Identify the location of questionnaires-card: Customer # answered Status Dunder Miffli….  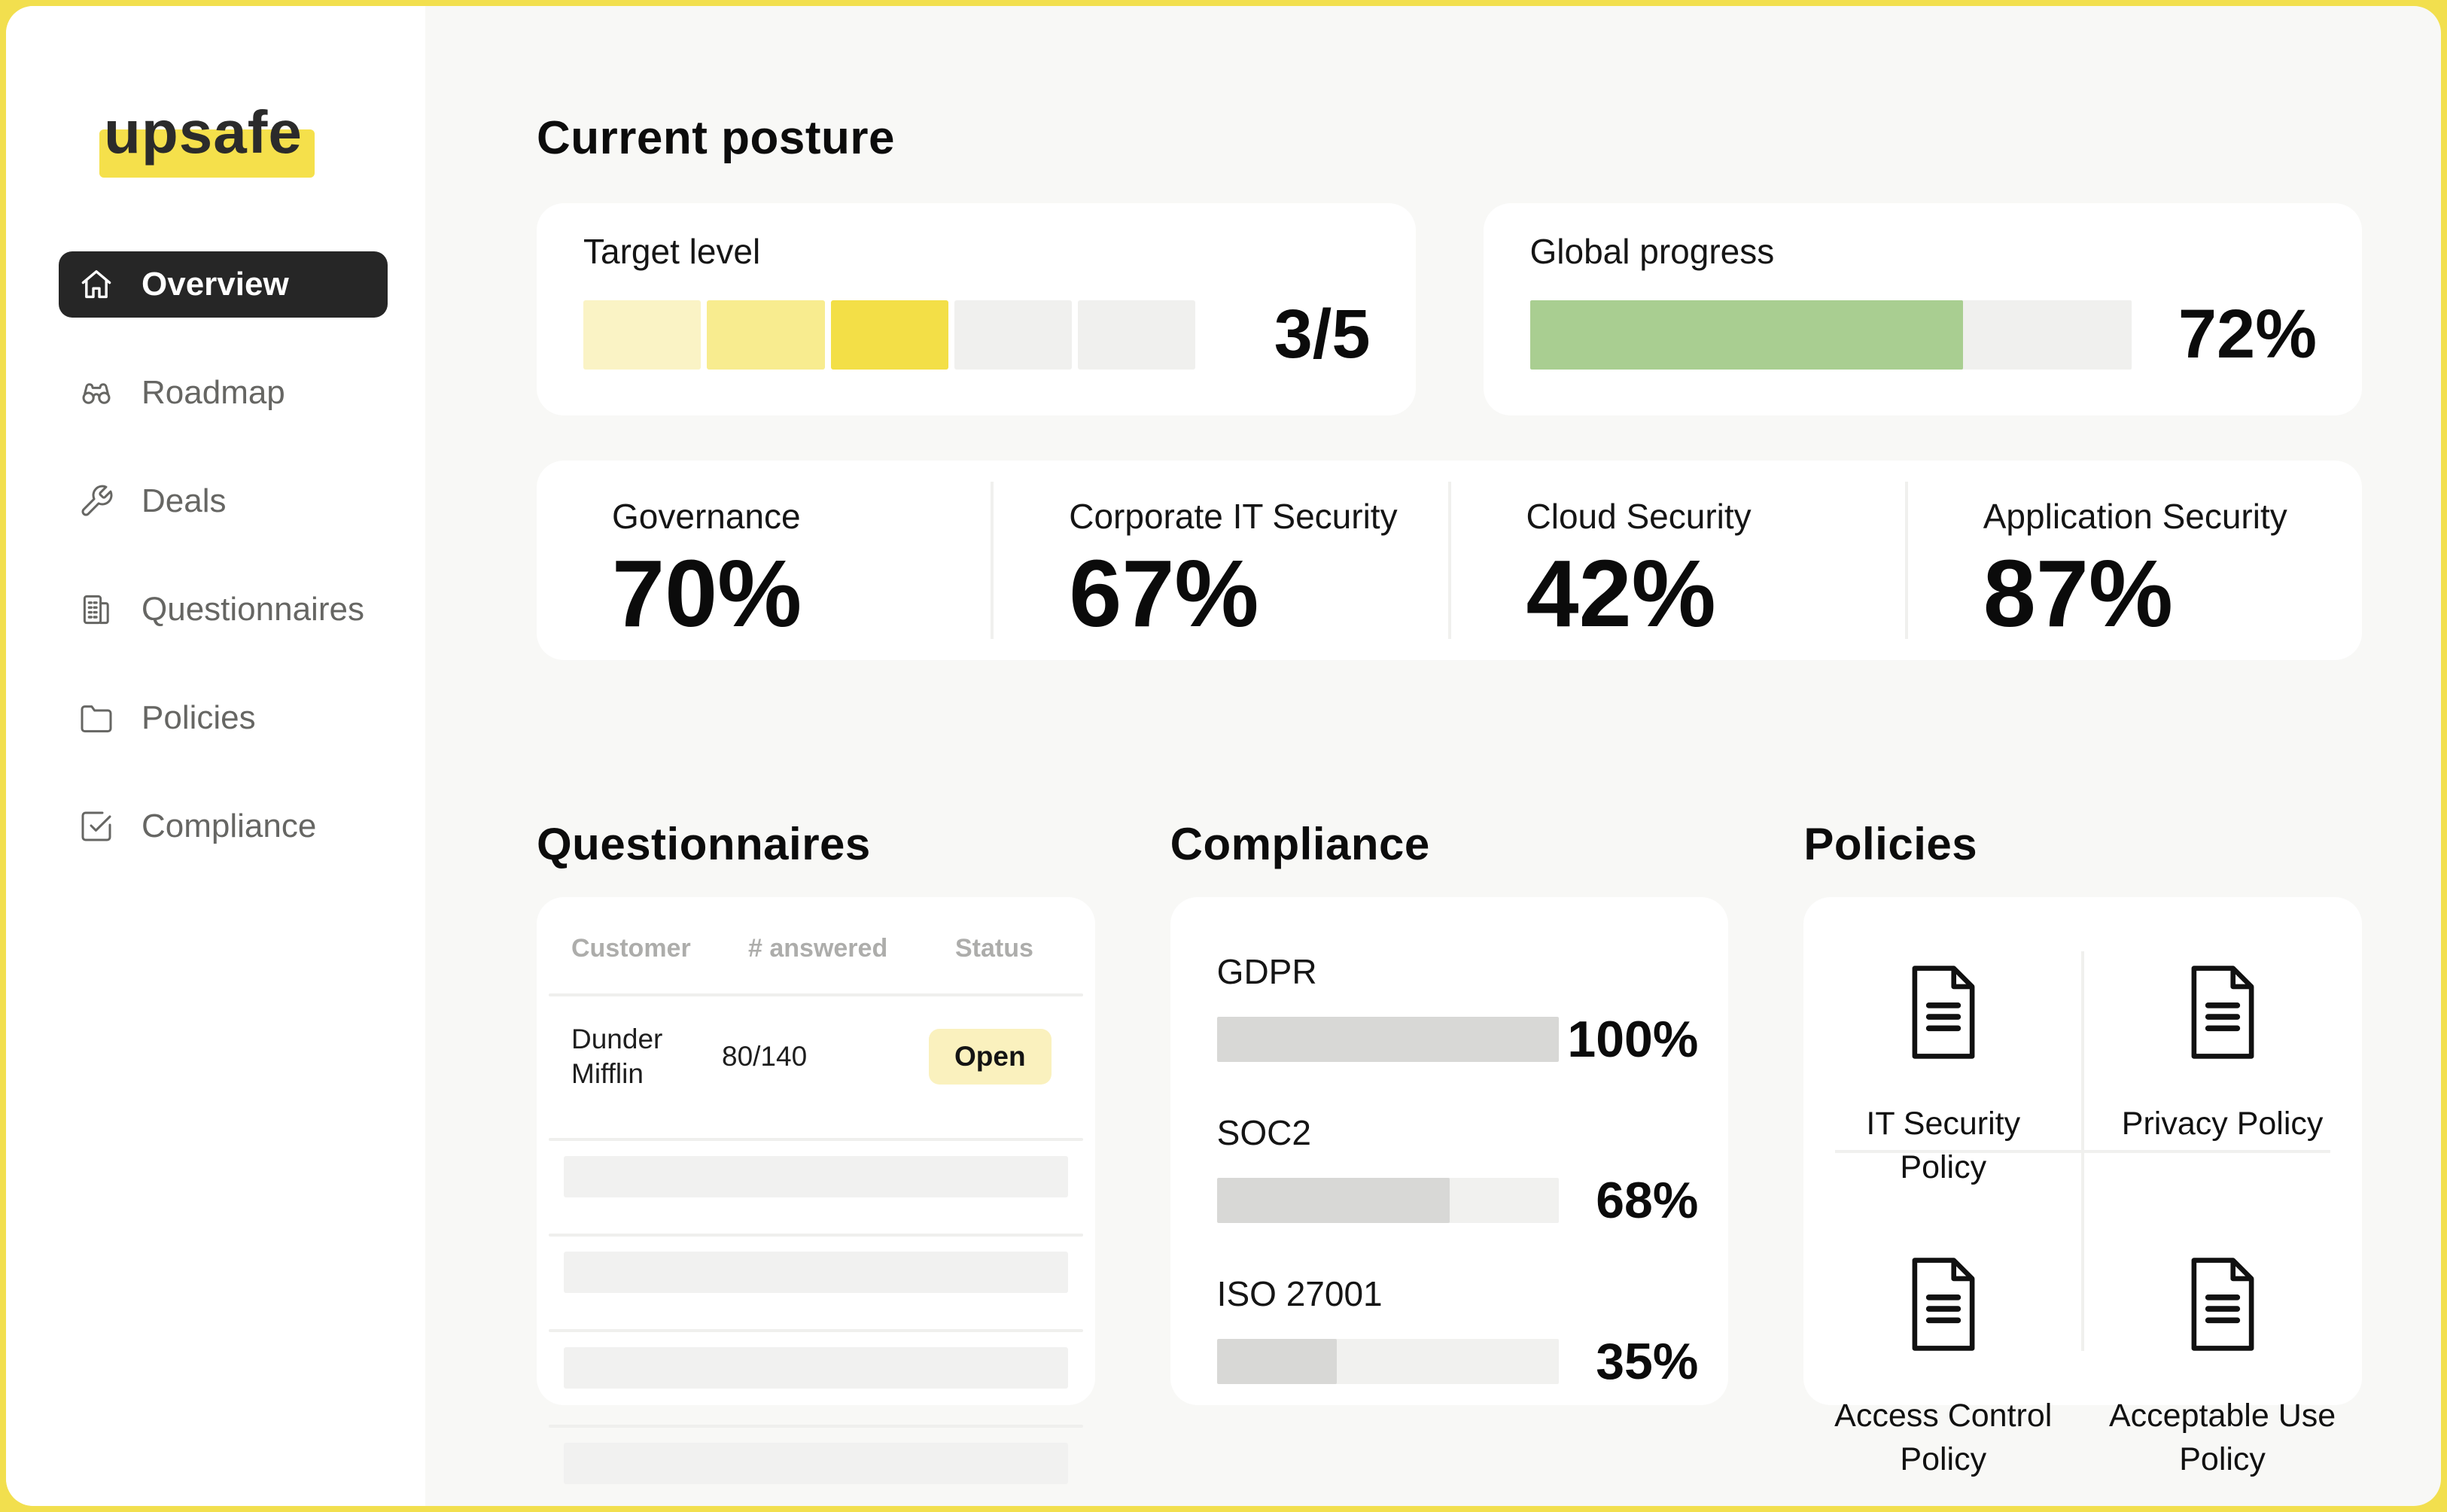
(816, 1191).